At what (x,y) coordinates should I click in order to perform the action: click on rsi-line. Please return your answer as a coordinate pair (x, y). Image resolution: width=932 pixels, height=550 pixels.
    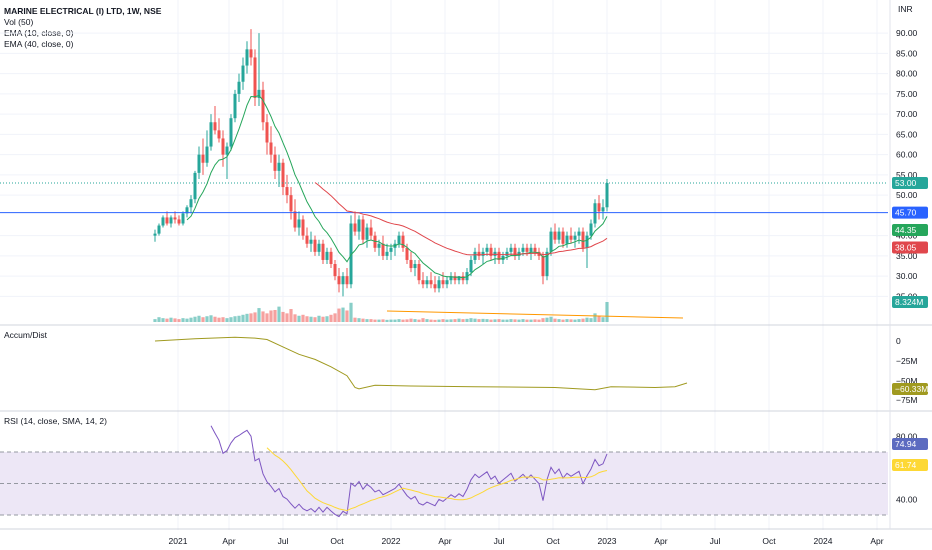
    Looking at the image, I should click on (409, 471).